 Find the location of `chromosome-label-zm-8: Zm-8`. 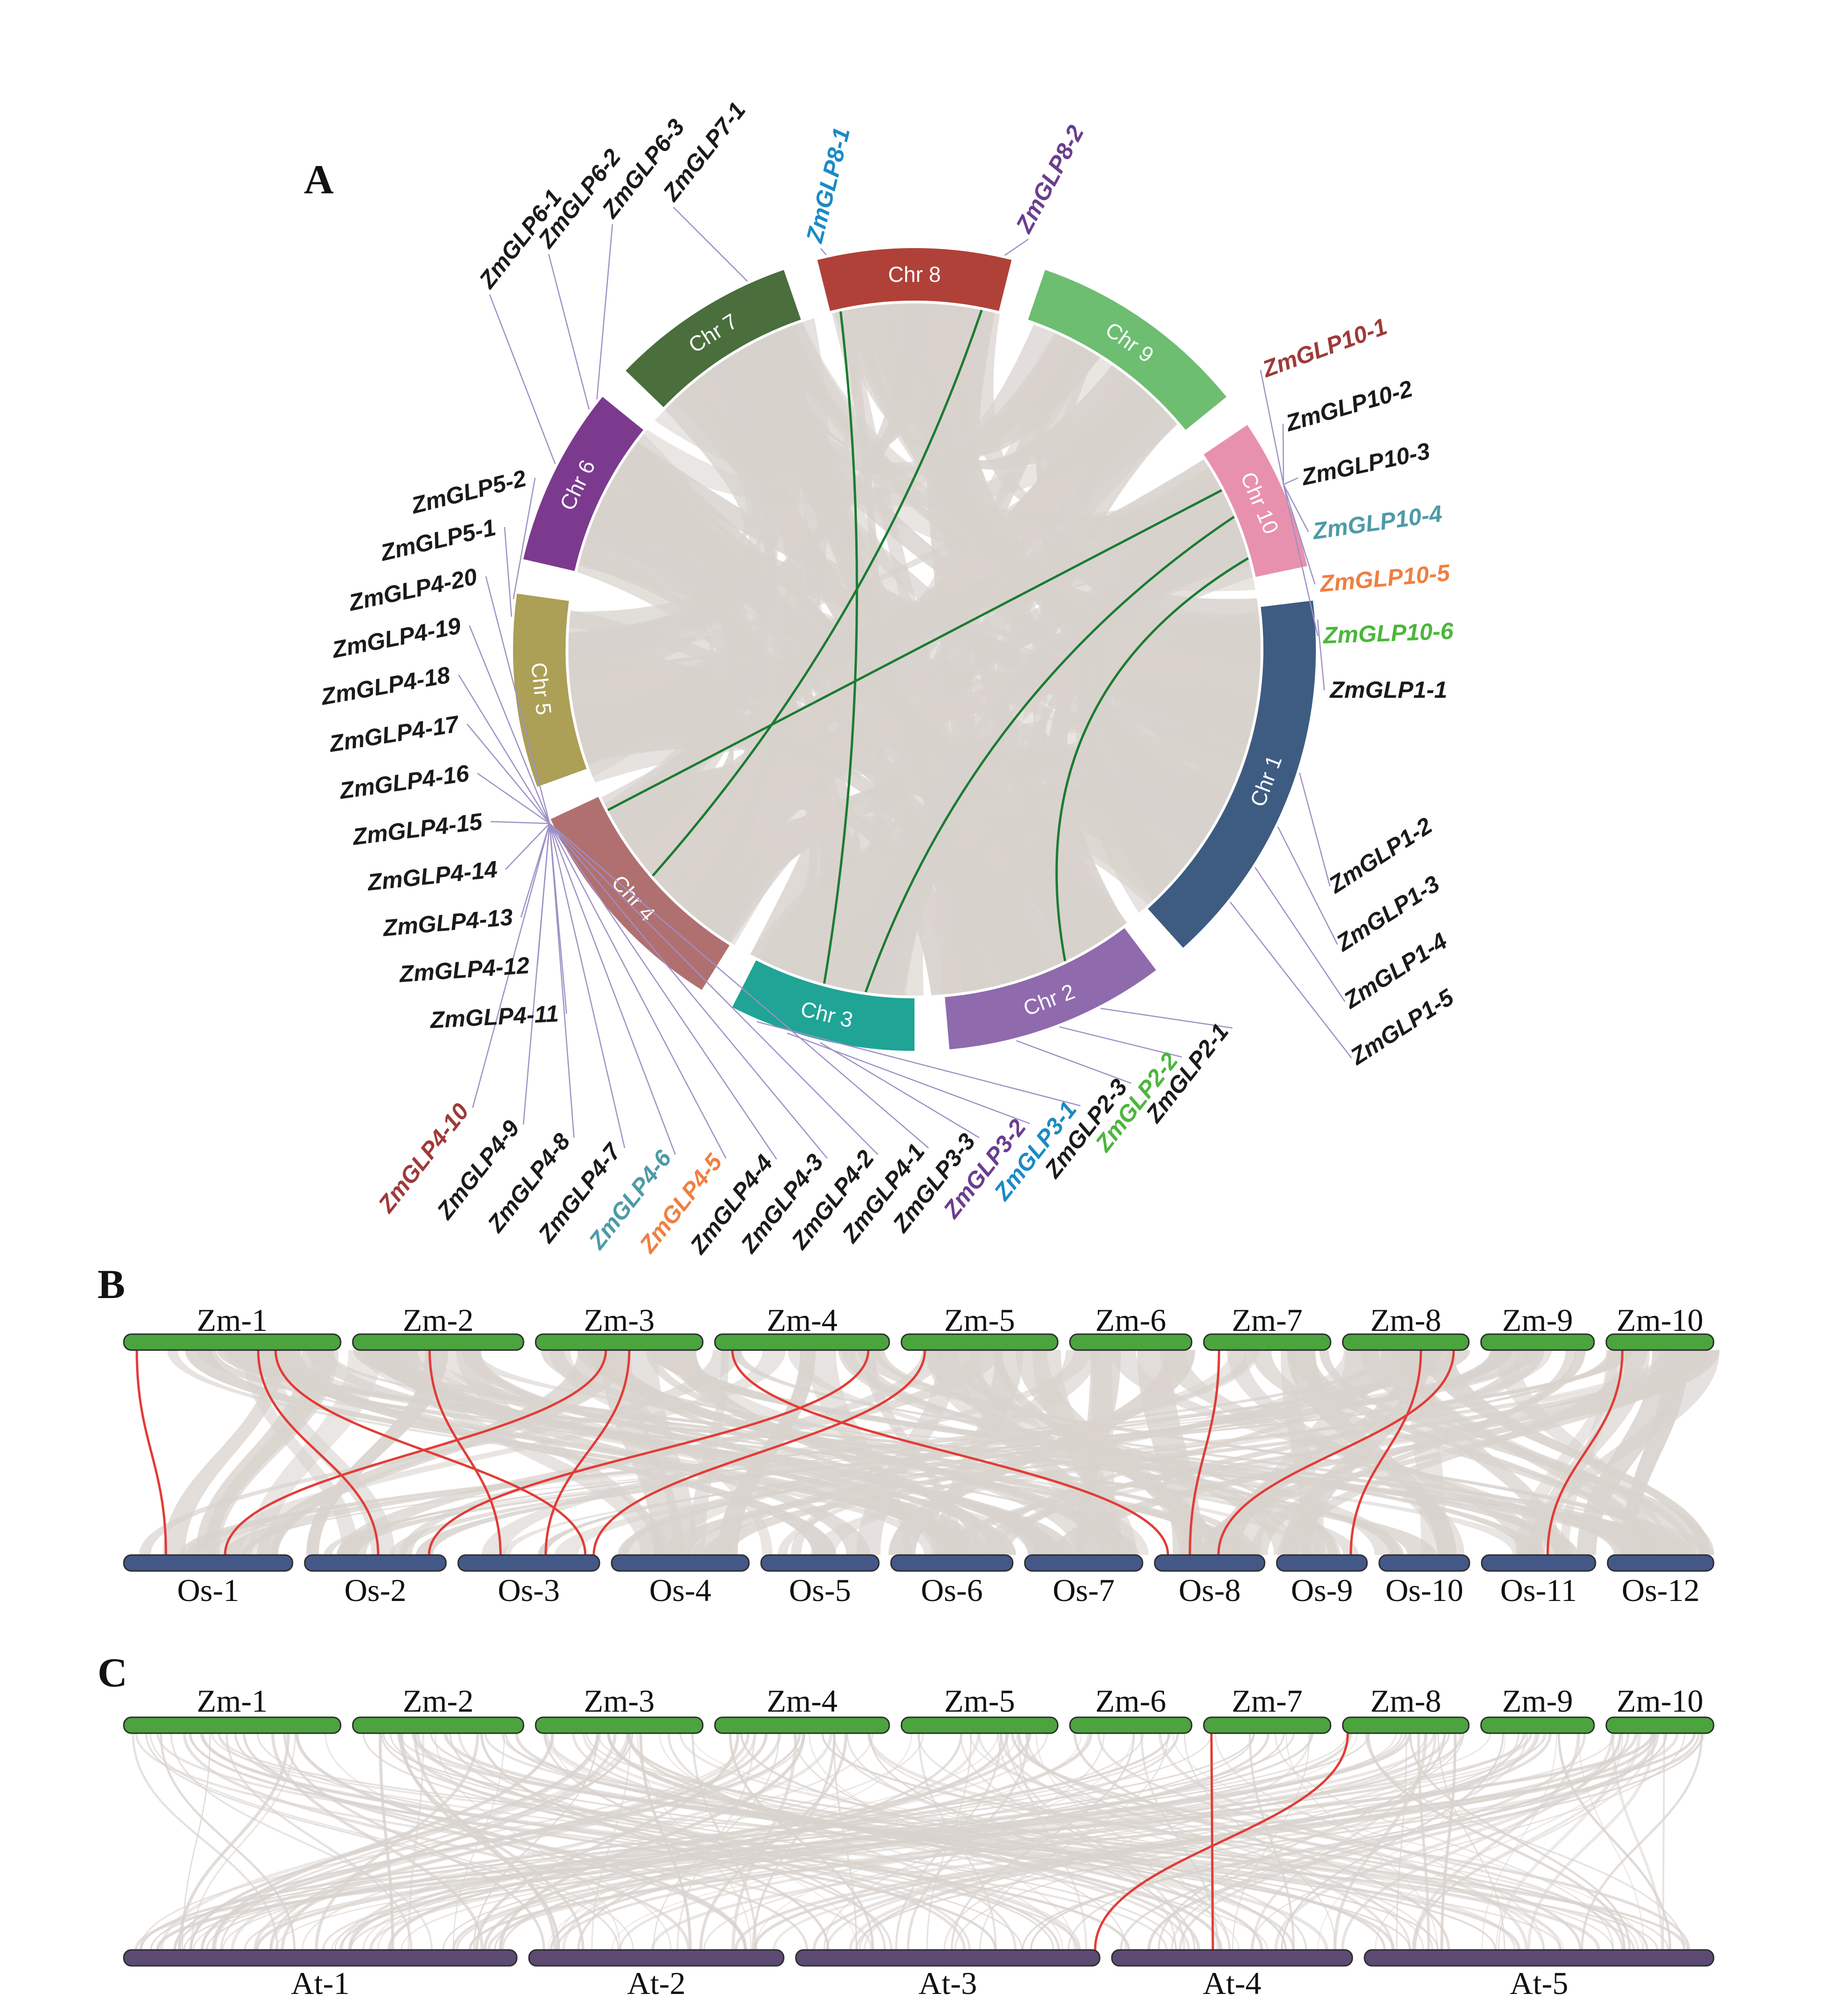

chromosome-label-zm-8: Zm-8 is located at coordinates (1405, 1701).